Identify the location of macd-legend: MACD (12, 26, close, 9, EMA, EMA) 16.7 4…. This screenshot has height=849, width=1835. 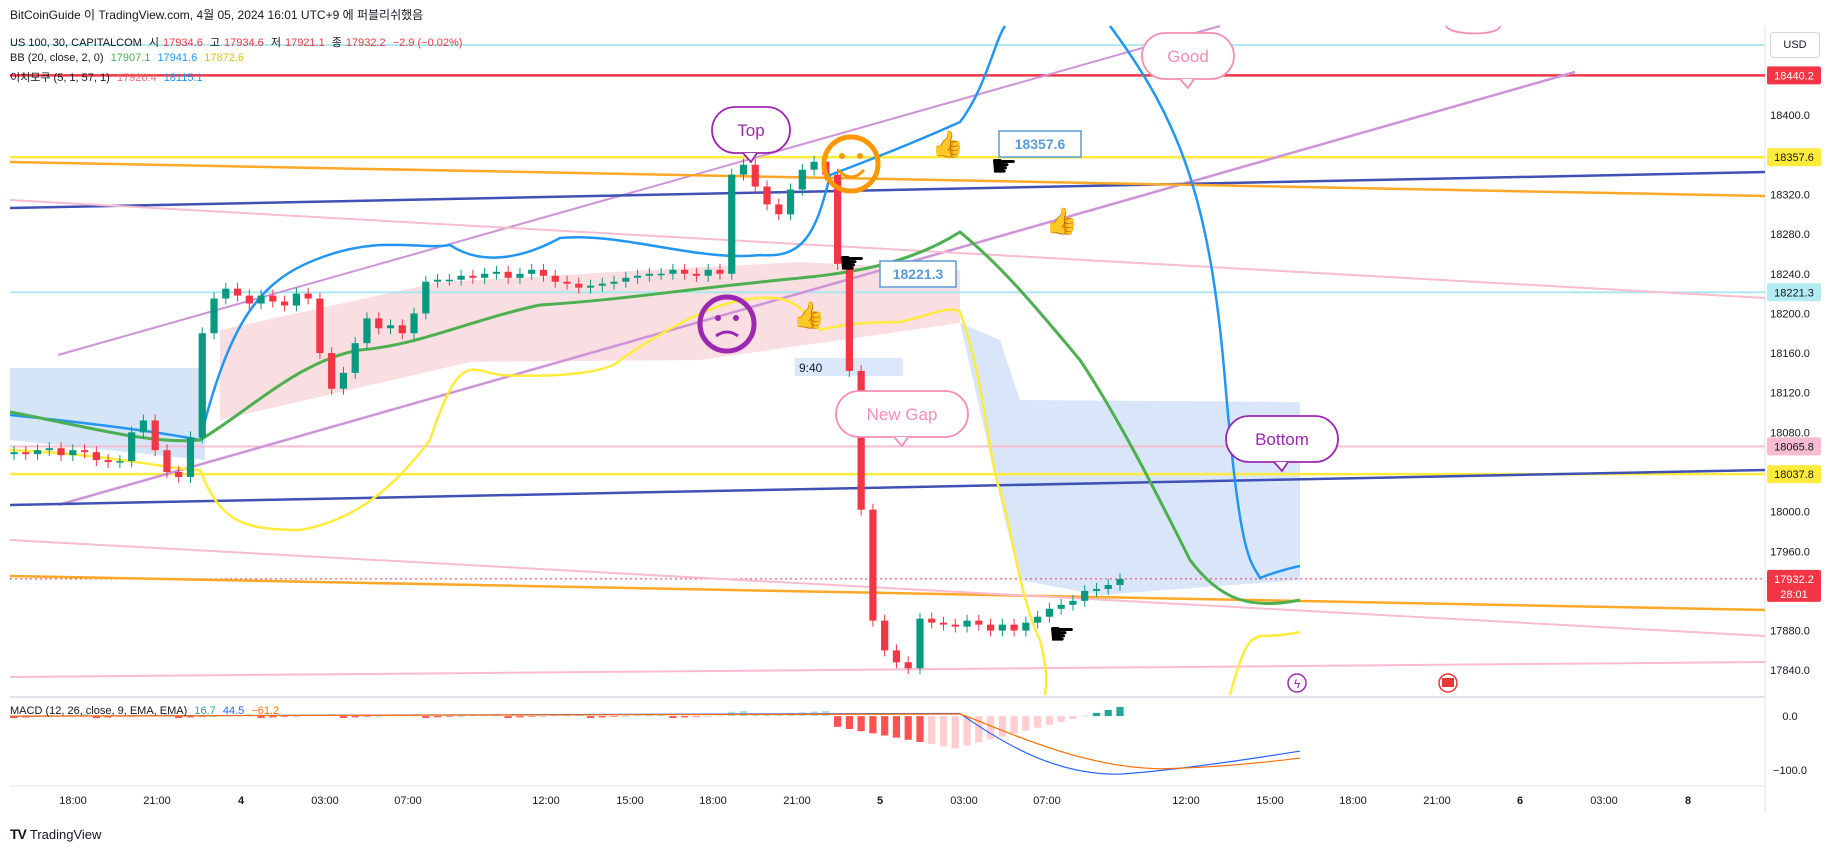
(146, 711).